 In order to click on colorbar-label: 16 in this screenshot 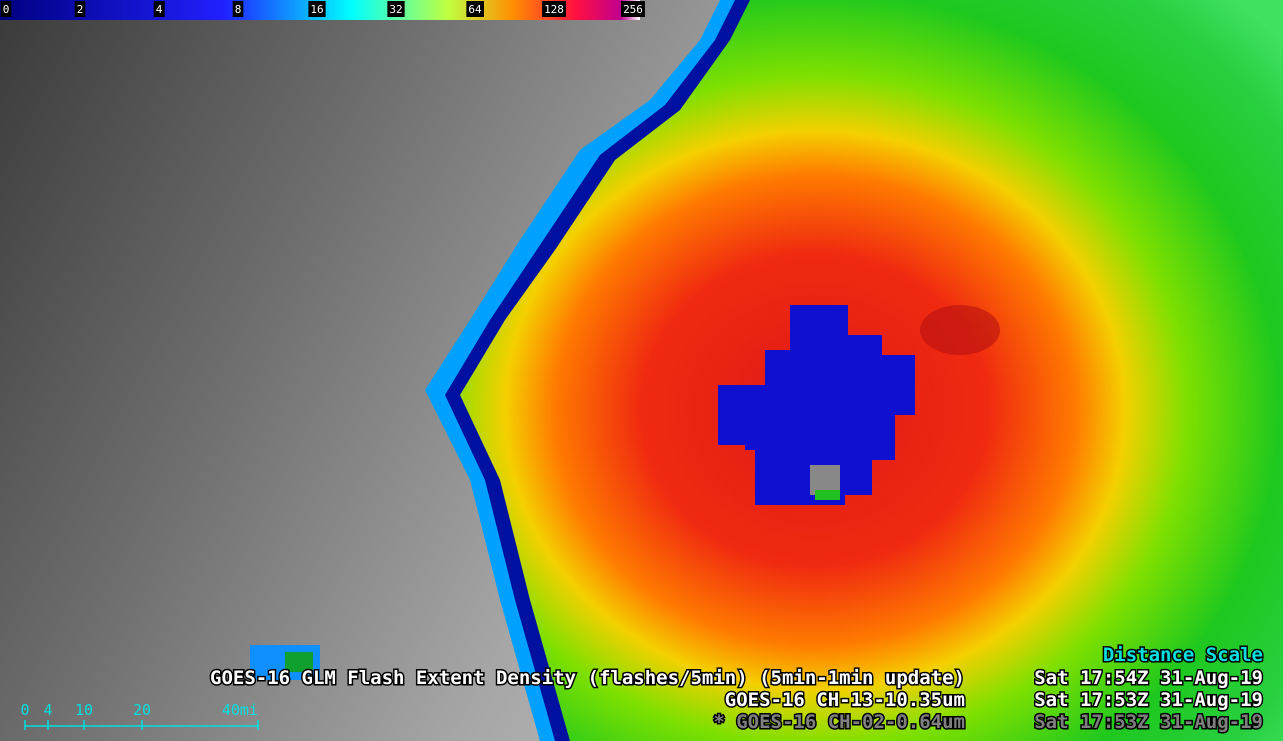, I will do `click(316, 9)`.